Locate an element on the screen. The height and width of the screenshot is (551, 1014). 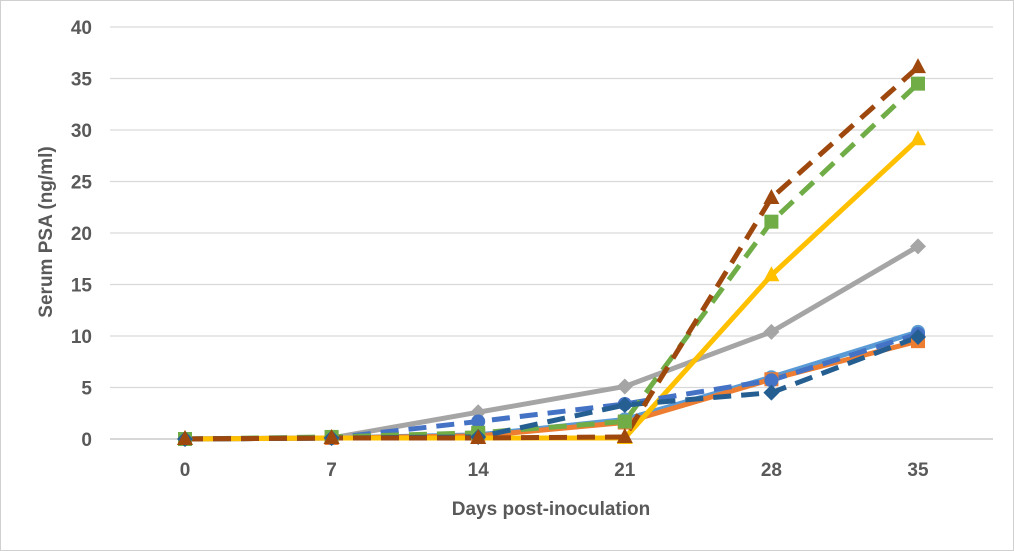
x-axis-title: Days post-inoculation is located at coordinates (551, 509).